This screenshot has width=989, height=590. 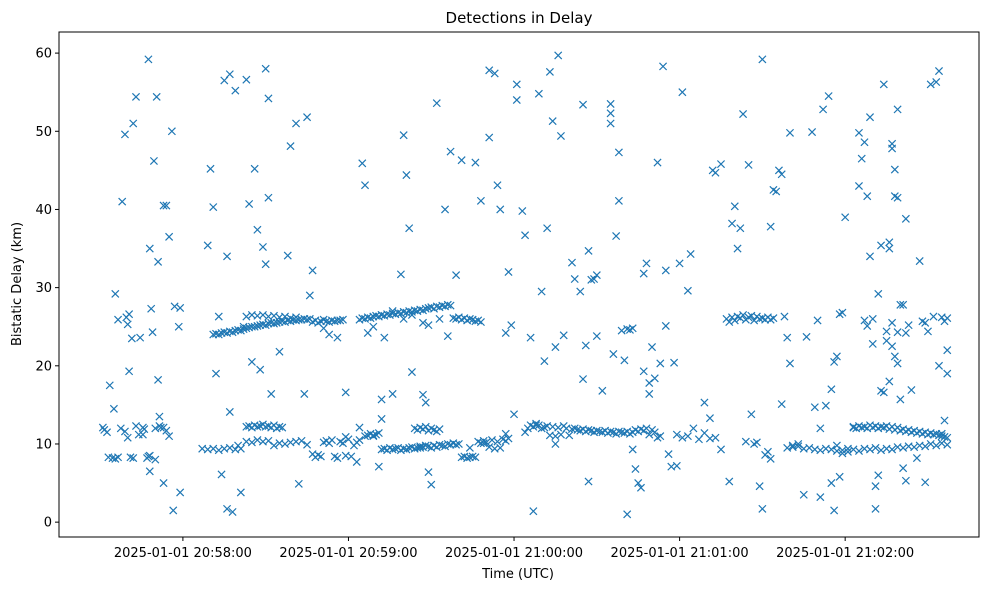 I want to click on x-tick-label: 2025-01-01 20:59:00, so click(x=348, y=553).